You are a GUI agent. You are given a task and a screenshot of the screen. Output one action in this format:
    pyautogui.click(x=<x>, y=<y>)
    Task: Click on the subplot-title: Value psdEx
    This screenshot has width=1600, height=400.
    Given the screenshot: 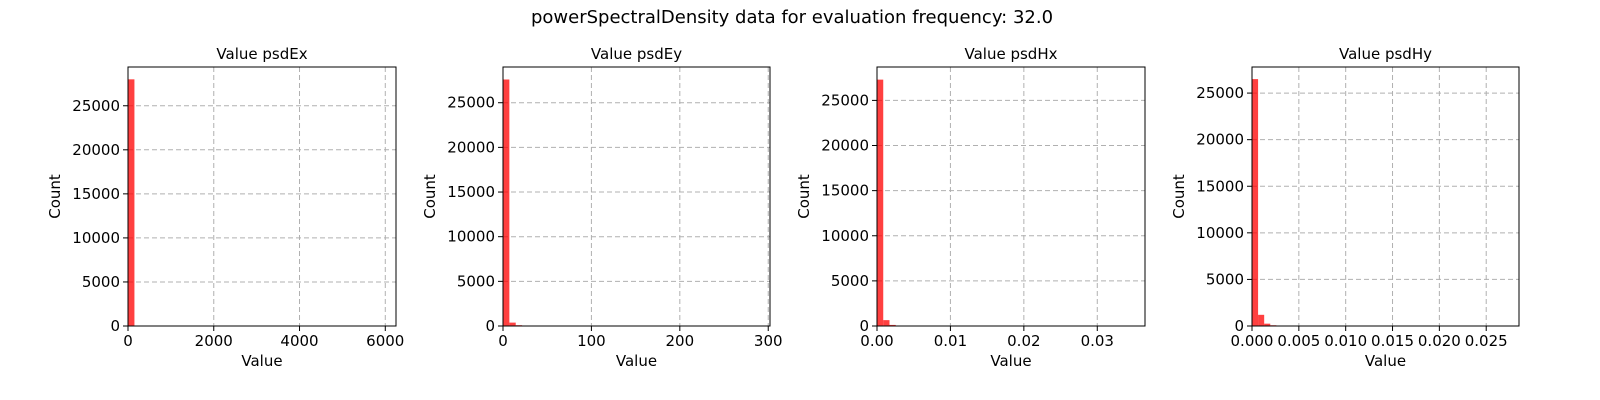 What is the action you would take?
    pyautogui.click(x=261, y=54)
    